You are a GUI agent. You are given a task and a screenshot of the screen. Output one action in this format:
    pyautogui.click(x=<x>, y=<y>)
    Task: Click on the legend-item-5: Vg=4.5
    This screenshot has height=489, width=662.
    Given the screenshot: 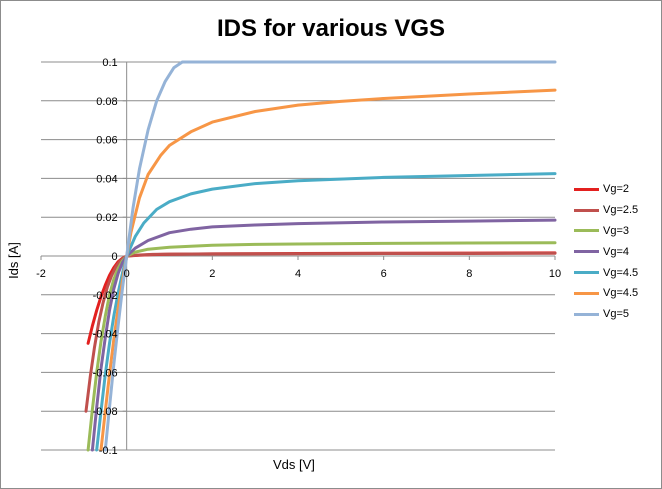 What is the action you would take?
    pyautogui.click(x=606, y=293)
    